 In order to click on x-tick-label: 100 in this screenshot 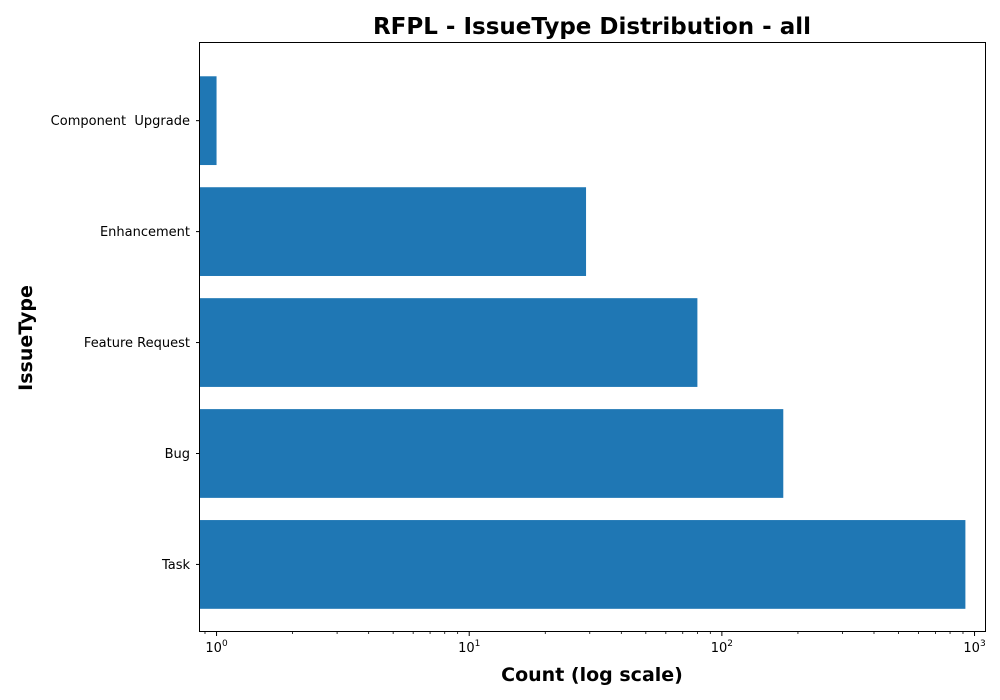, I will do `click(216, 647)`.